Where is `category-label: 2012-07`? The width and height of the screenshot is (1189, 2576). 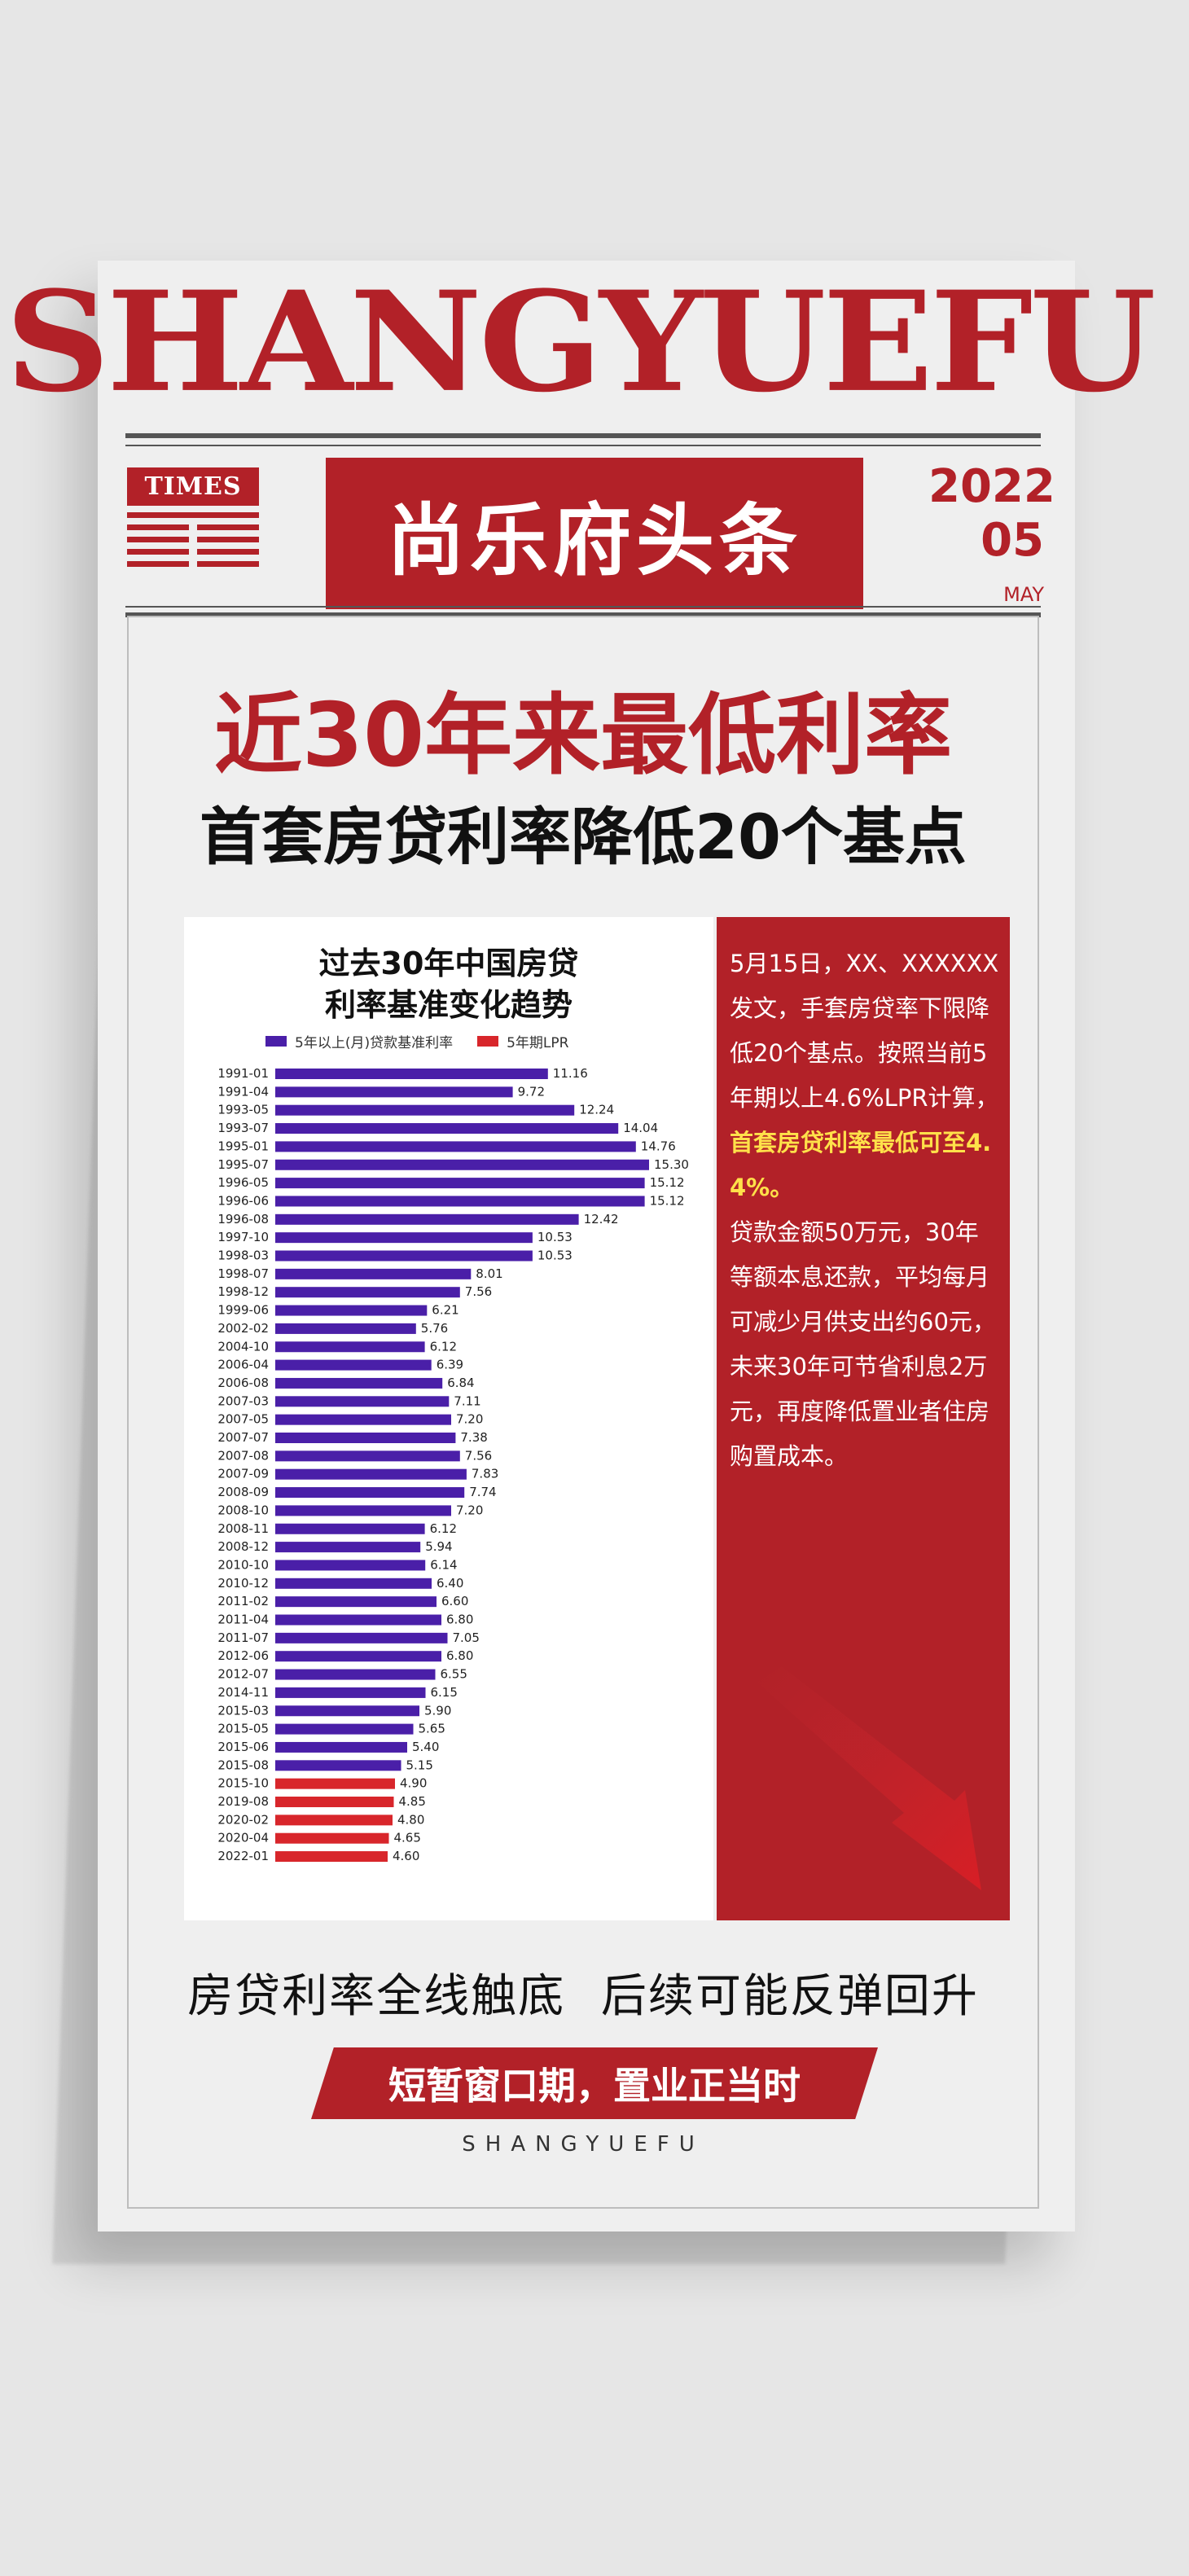
category-label: 2012-07 is located at coordinates (243, 1675).